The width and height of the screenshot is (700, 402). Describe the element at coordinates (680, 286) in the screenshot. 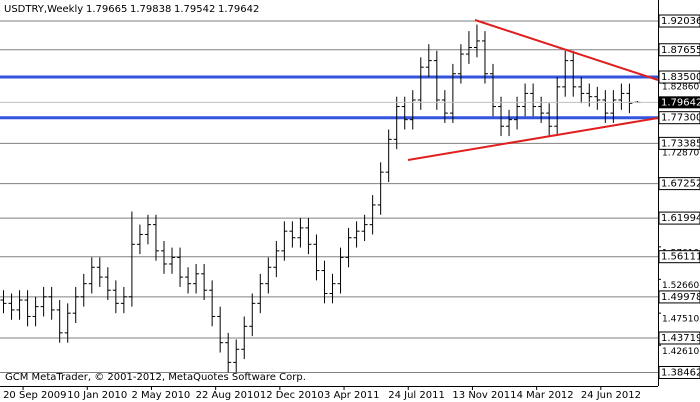

I see `y-tick-label: 1.52660` at that location.